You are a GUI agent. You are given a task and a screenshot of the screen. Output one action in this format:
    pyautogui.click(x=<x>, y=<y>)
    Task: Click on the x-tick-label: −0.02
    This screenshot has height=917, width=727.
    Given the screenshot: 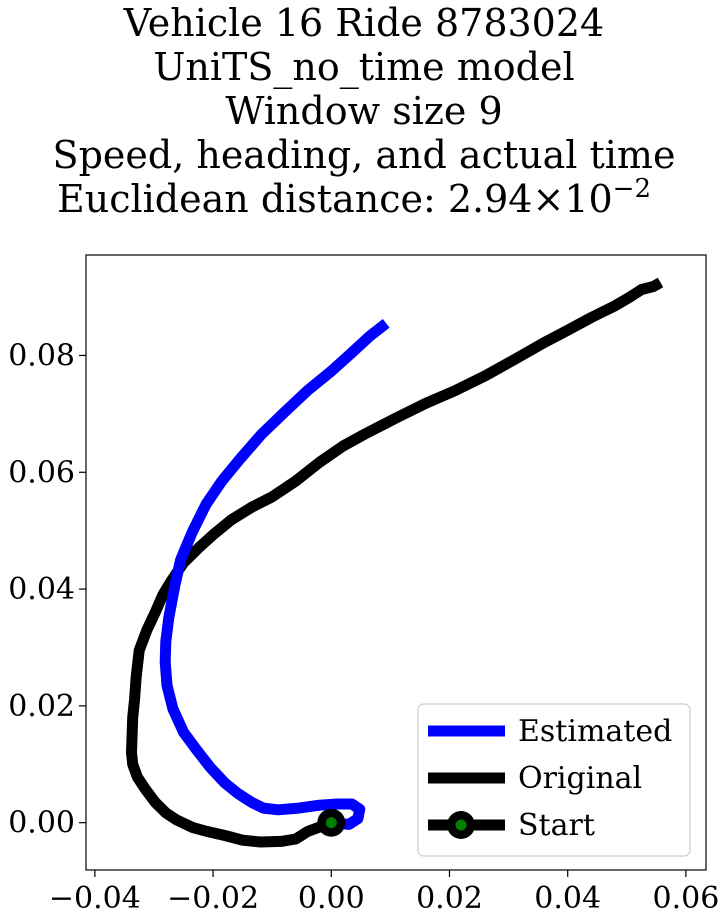 What is the action you would take?
    pyautogui.click(x=213, y=898)
    